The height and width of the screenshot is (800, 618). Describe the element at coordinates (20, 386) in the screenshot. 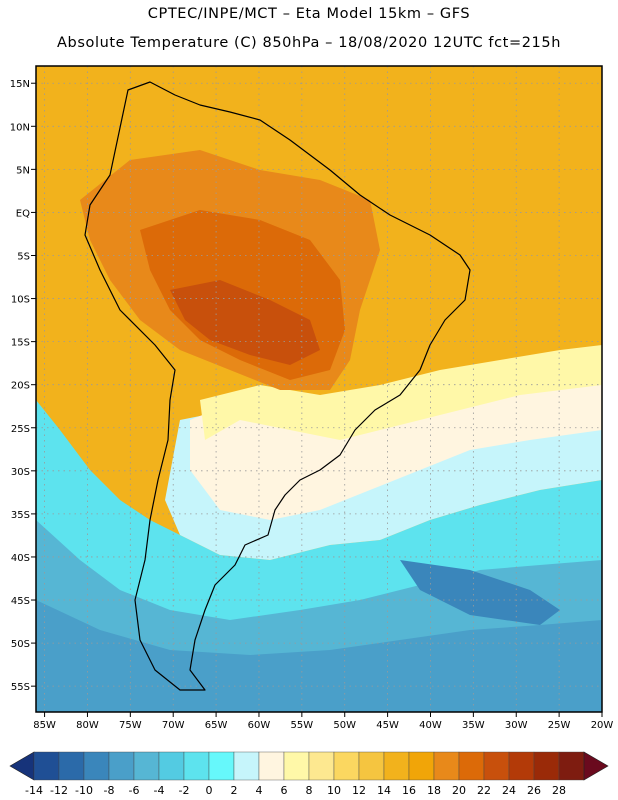

I see `lat-label: 20S` at that location.